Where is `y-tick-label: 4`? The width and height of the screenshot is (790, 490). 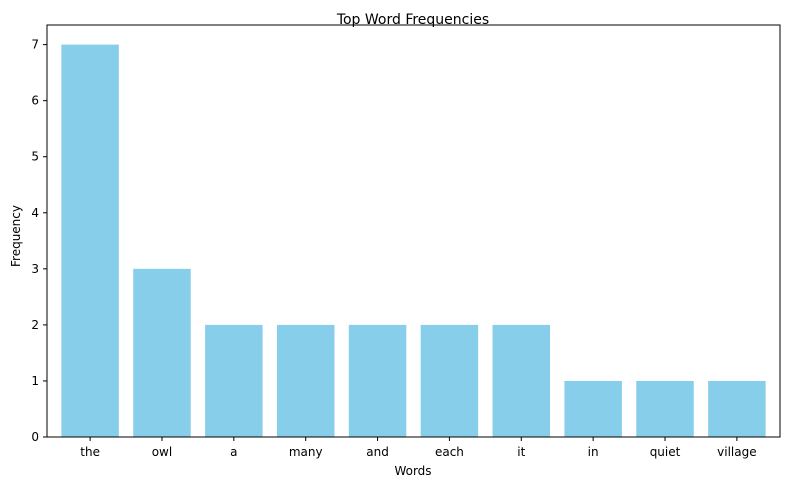 y-tick-label: 4 is located at coordinates (35, 213).